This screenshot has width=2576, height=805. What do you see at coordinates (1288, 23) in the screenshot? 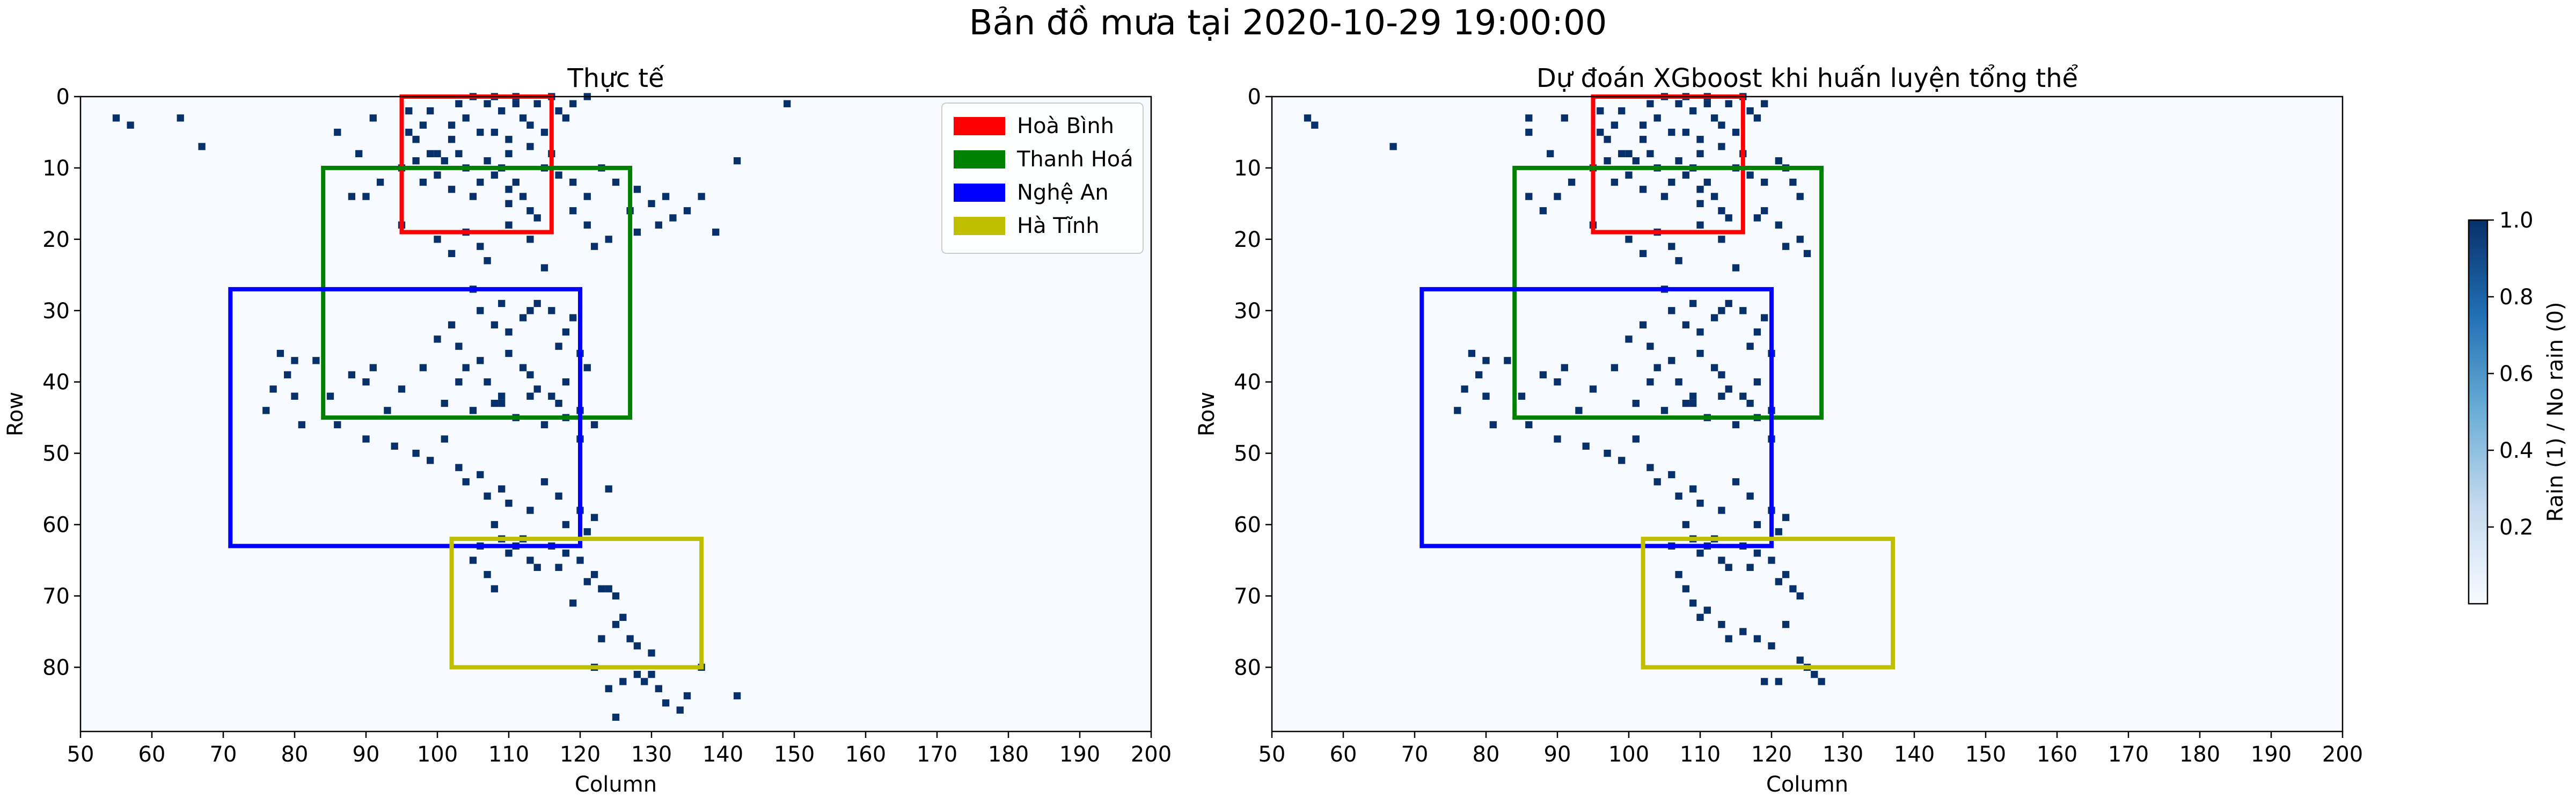
I see `figure-suptitle: Bản đồ mưa tại 2020-10-29 19:00:00` at bounding box center [1288, 23].